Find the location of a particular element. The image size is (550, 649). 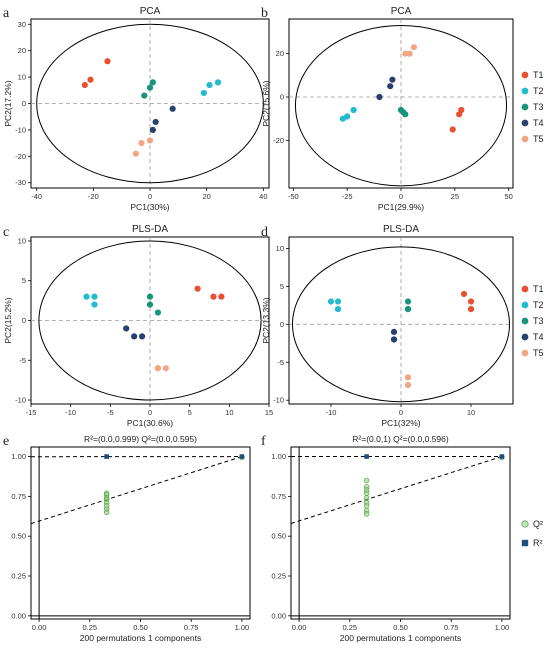

x-tick-label: 0 is located at coordinates (150, 196).